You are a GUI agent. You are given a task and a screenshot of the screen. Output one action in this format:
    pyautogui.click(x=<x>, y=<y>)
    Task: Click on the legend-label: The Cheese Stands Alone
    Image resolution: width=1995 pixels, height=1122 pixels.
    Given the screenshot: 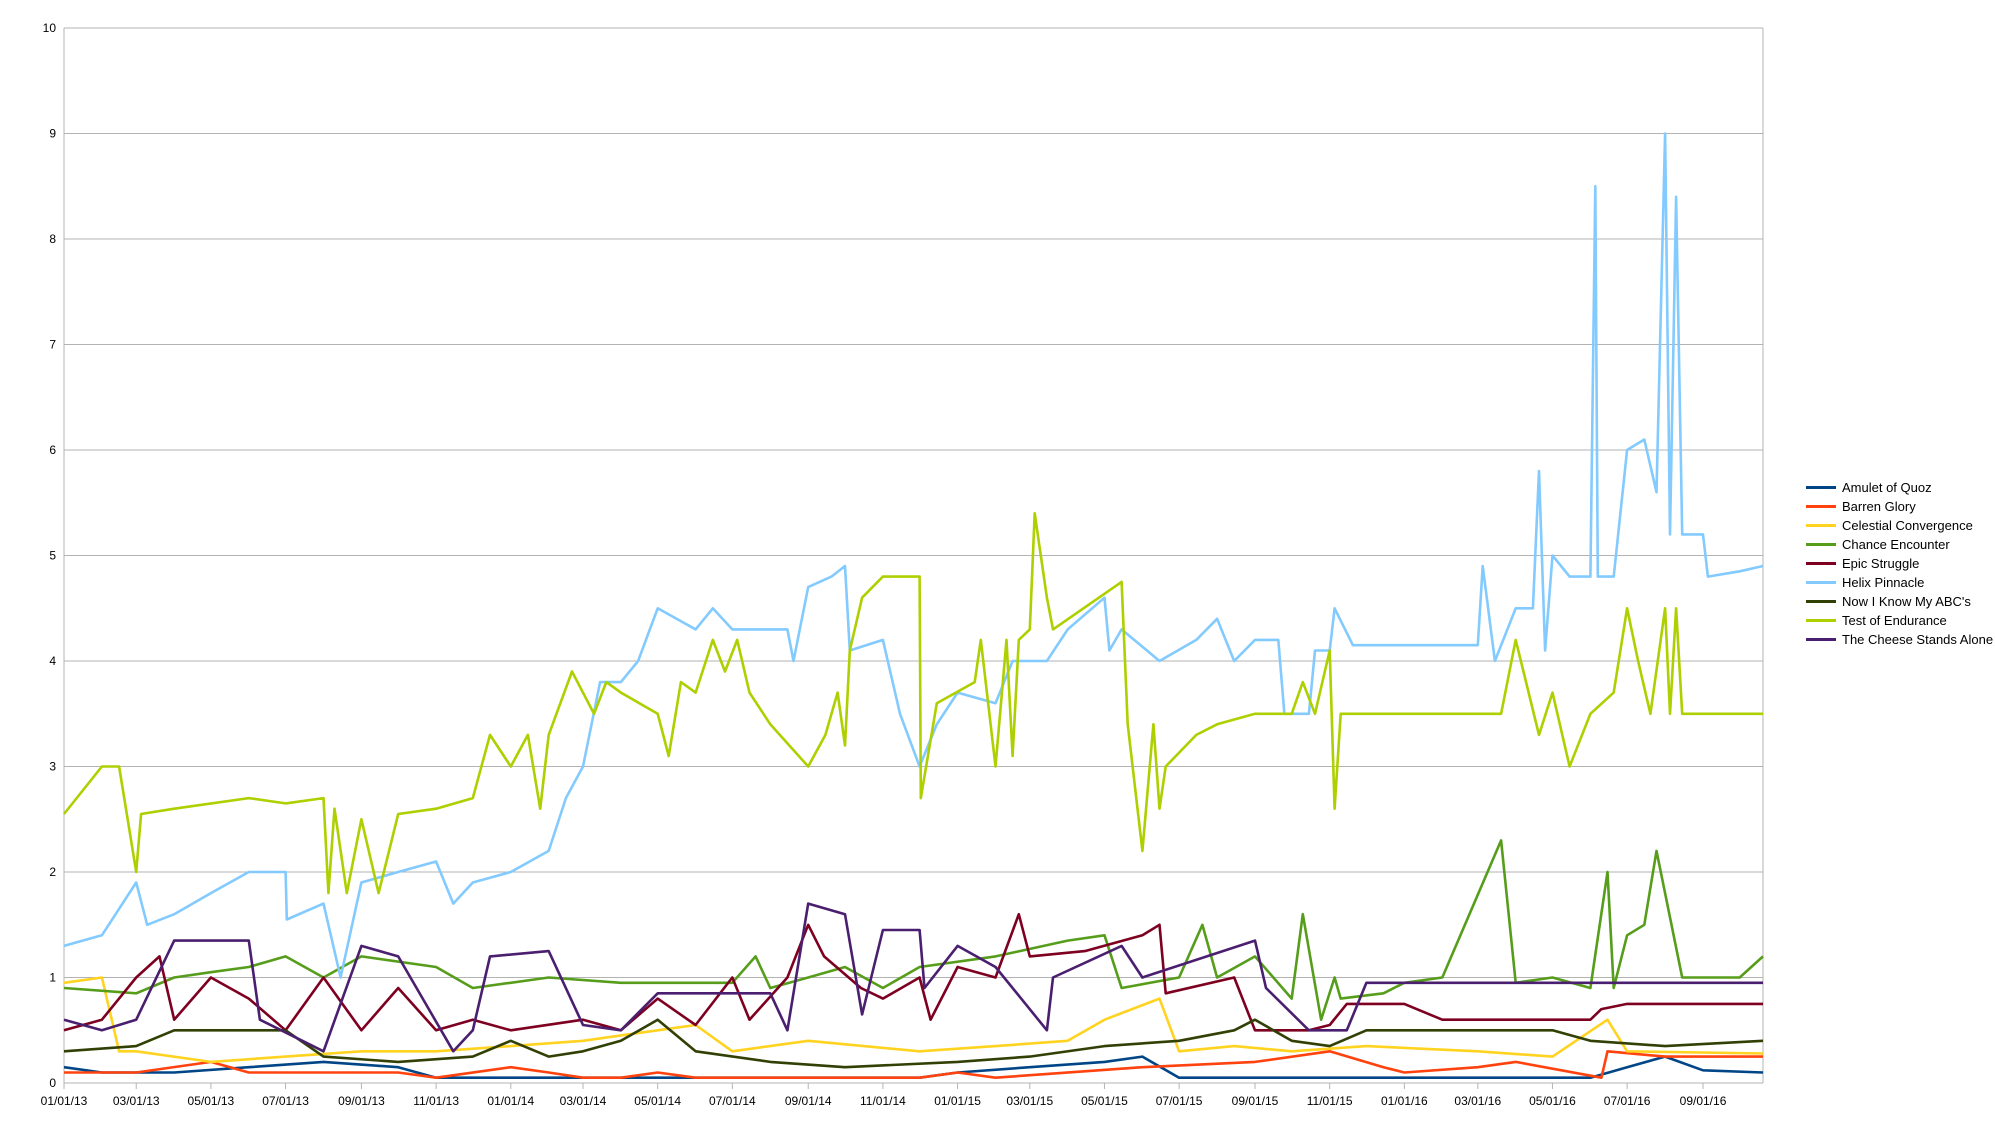 What is the action you would take?
    pyautogui.click(x=1918, y=639)
    